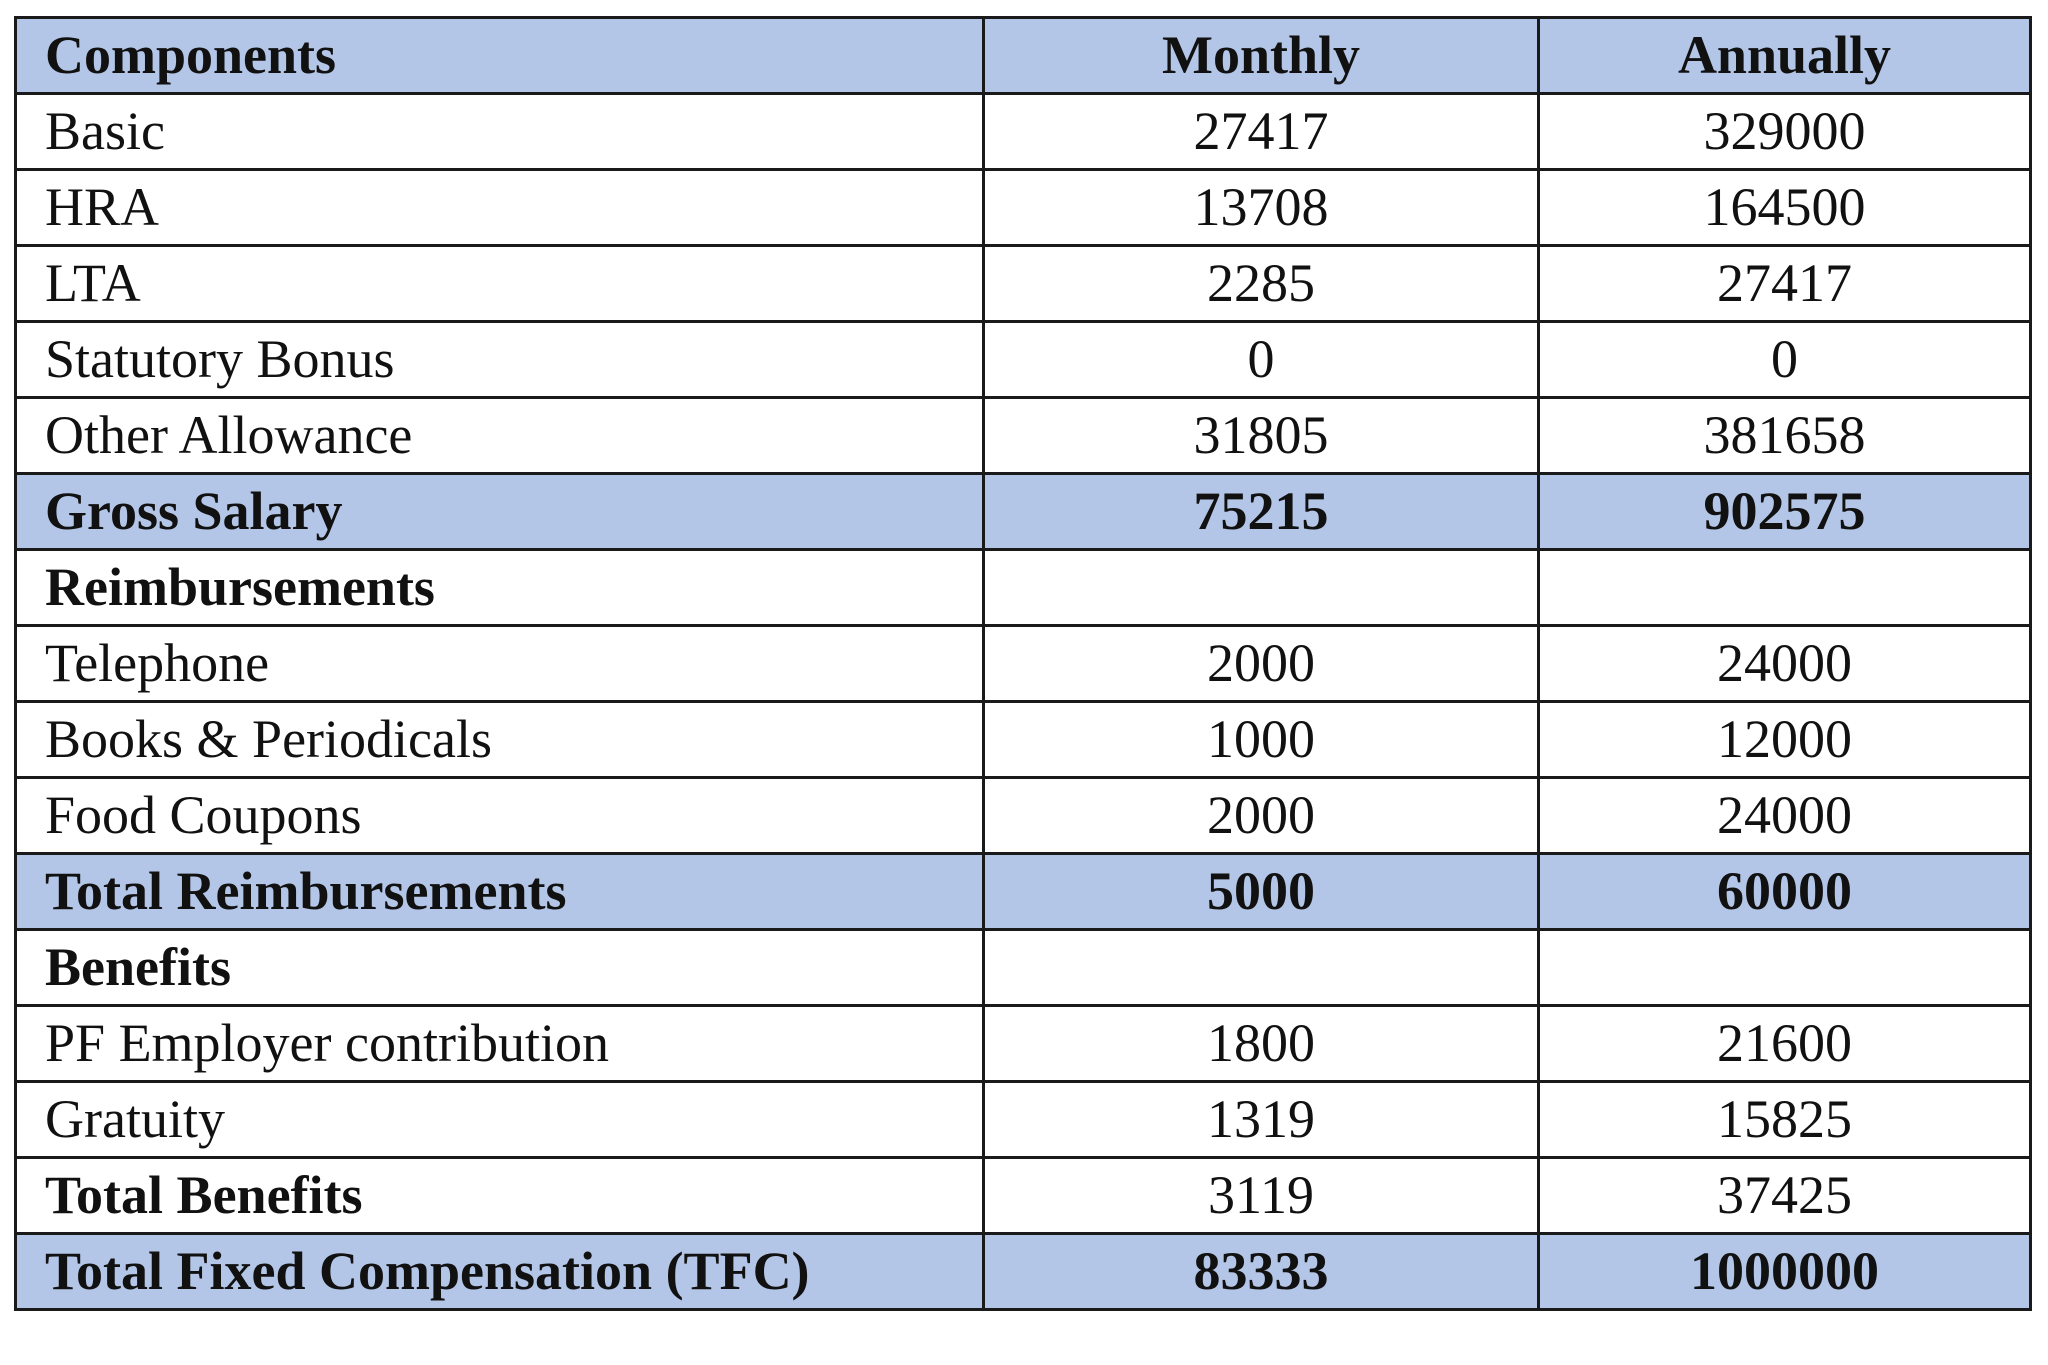 The height and width of the screenshot is (1365, 2048). Describe the element at coordinates (499, 359) in the screenshot. I see `component-label: Statutory Bonus` at that location.